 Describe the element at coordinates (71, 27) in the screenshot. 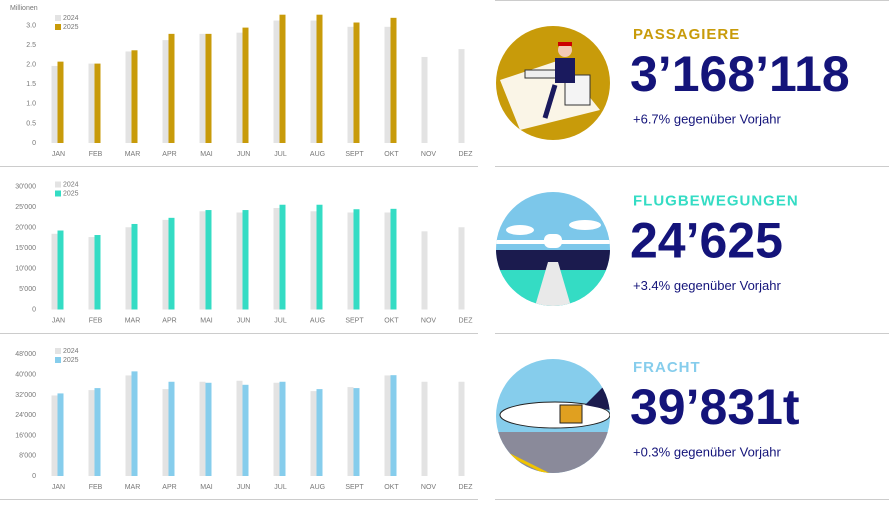

I see `legend-label: 2025` at that location.